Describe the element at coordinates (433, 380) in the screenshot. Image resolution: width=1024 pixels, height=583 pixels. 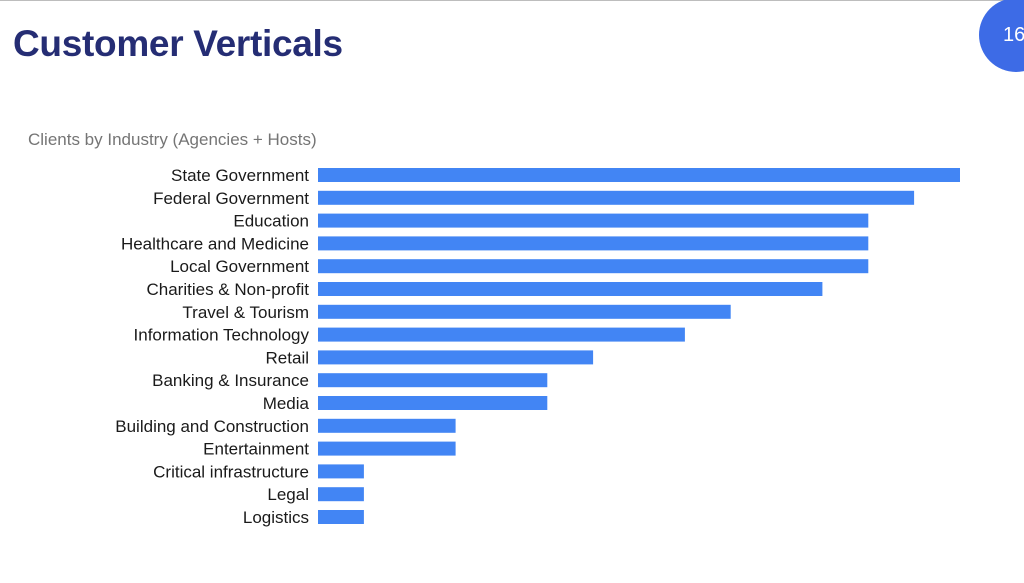
I see `bar-banking-insurance` at that location.